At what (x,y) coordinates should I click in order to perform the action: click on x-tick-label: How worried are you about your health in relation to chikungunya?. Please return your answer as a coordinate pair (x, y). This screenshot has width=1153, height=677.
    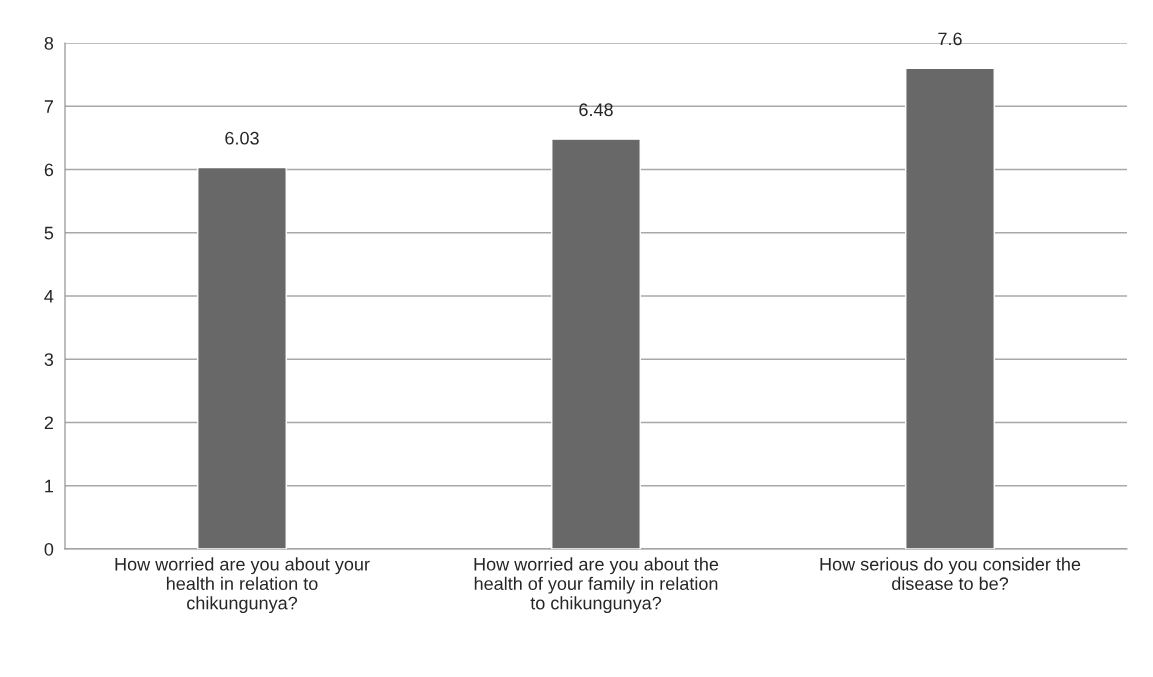
    Looking at the image, I should click on (242, 585).